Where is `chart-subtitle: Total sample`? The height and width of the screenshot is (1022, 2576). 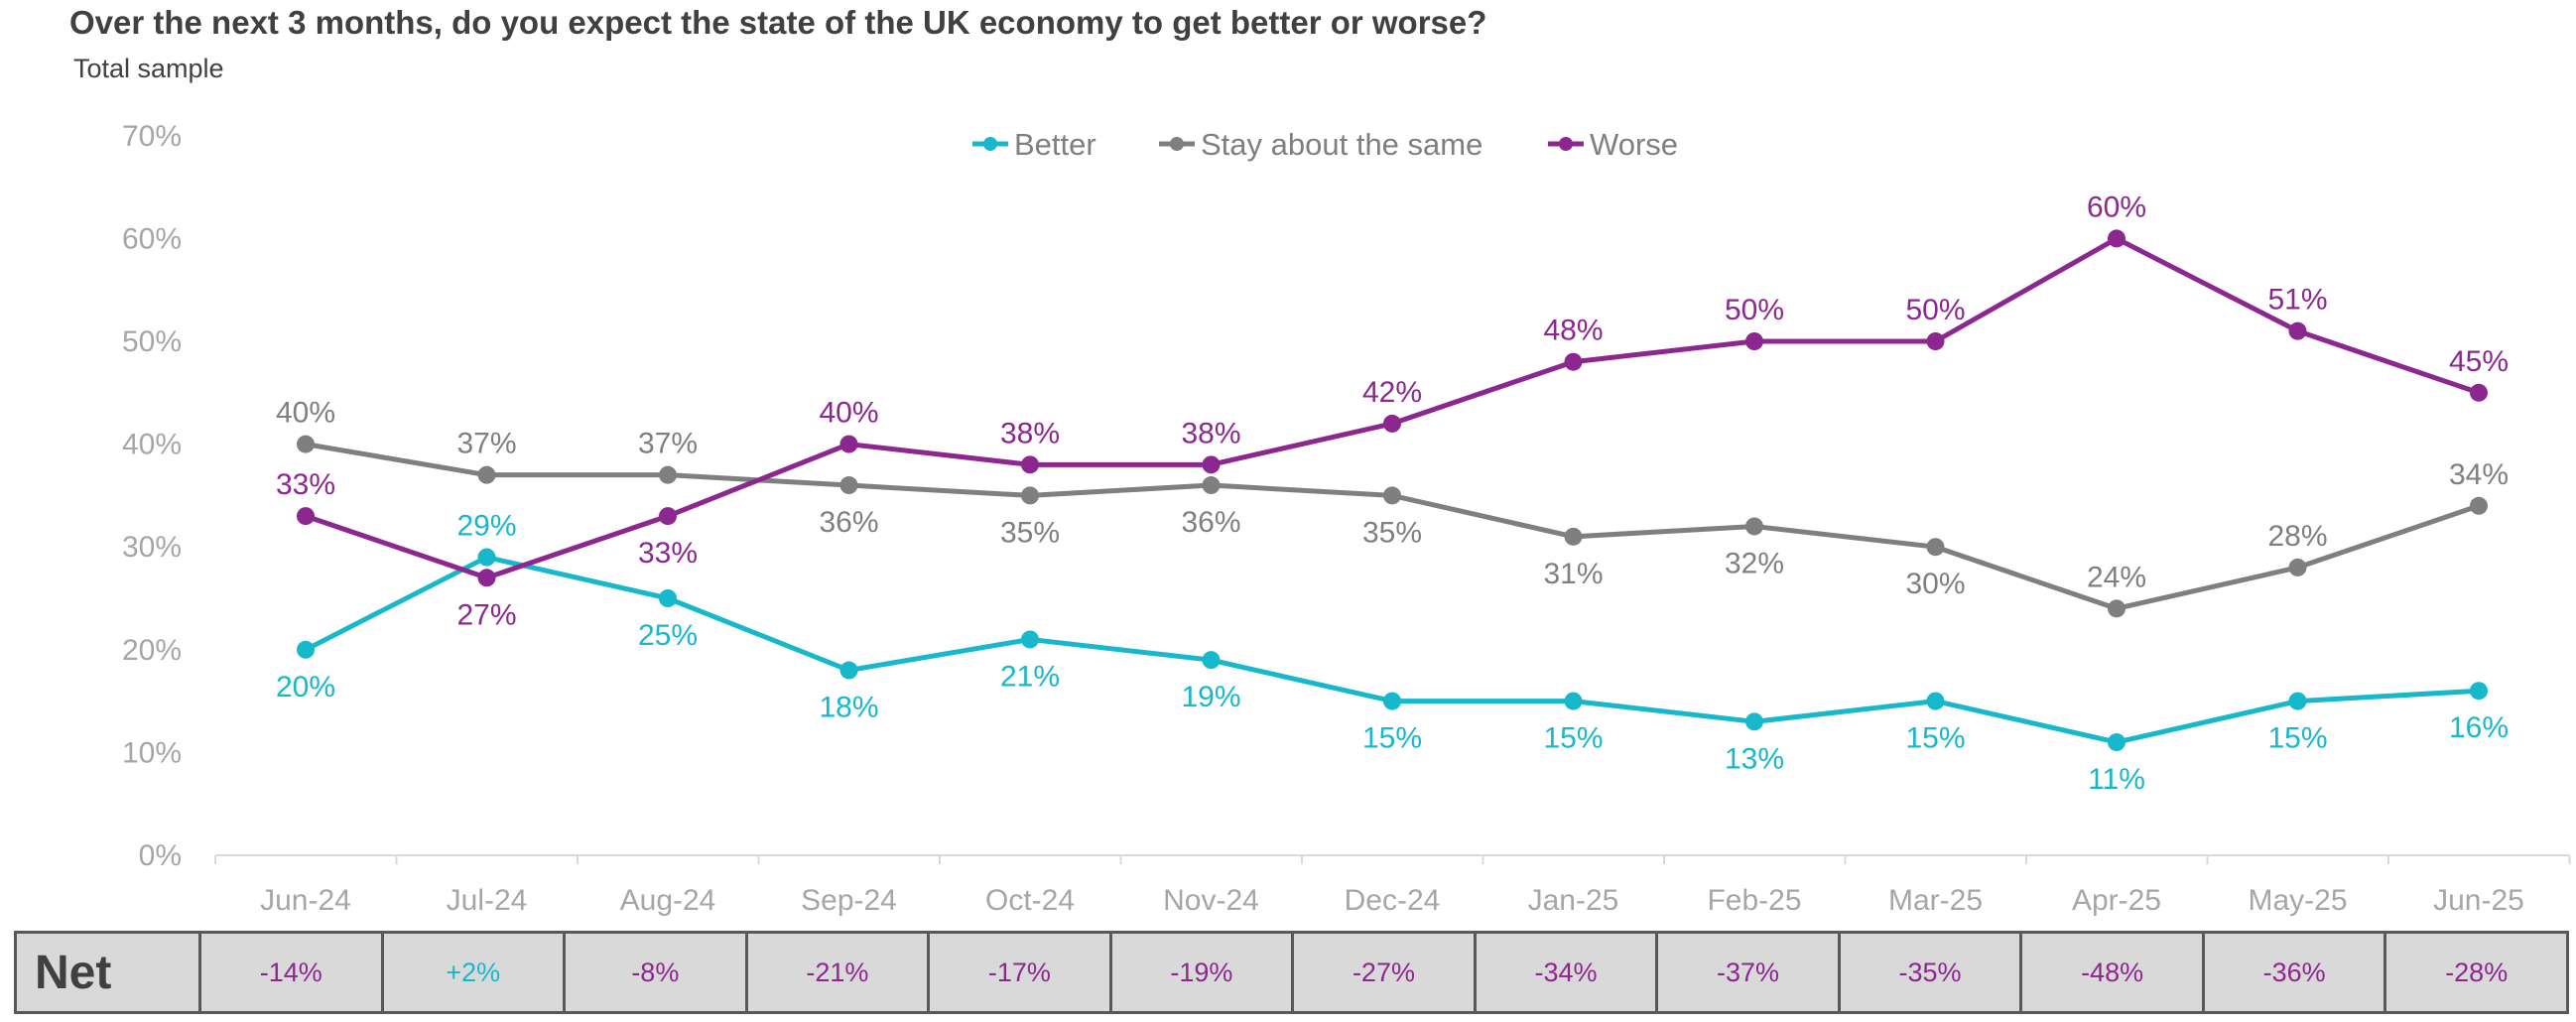
chart-subtitle: Total sample is located at coordinates (149, 68).